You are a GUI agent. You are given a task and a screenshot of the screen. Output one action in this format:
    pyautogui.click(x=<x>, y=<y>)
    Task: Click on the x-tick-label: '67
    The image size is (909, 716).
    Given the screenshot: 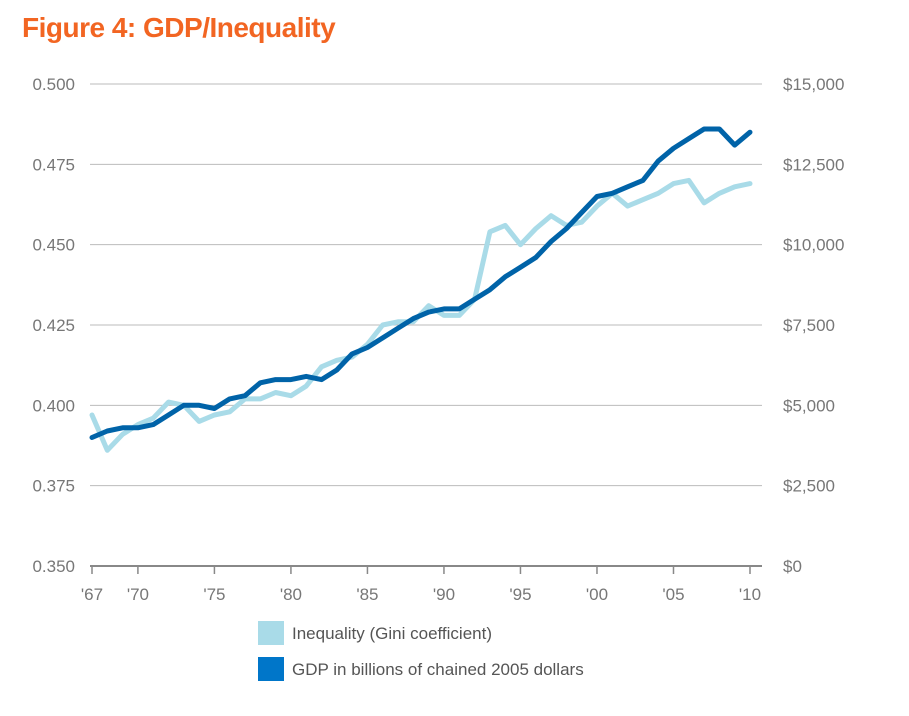 What is the action you would take?
    pyautogui.click(x=92, y=594)
    